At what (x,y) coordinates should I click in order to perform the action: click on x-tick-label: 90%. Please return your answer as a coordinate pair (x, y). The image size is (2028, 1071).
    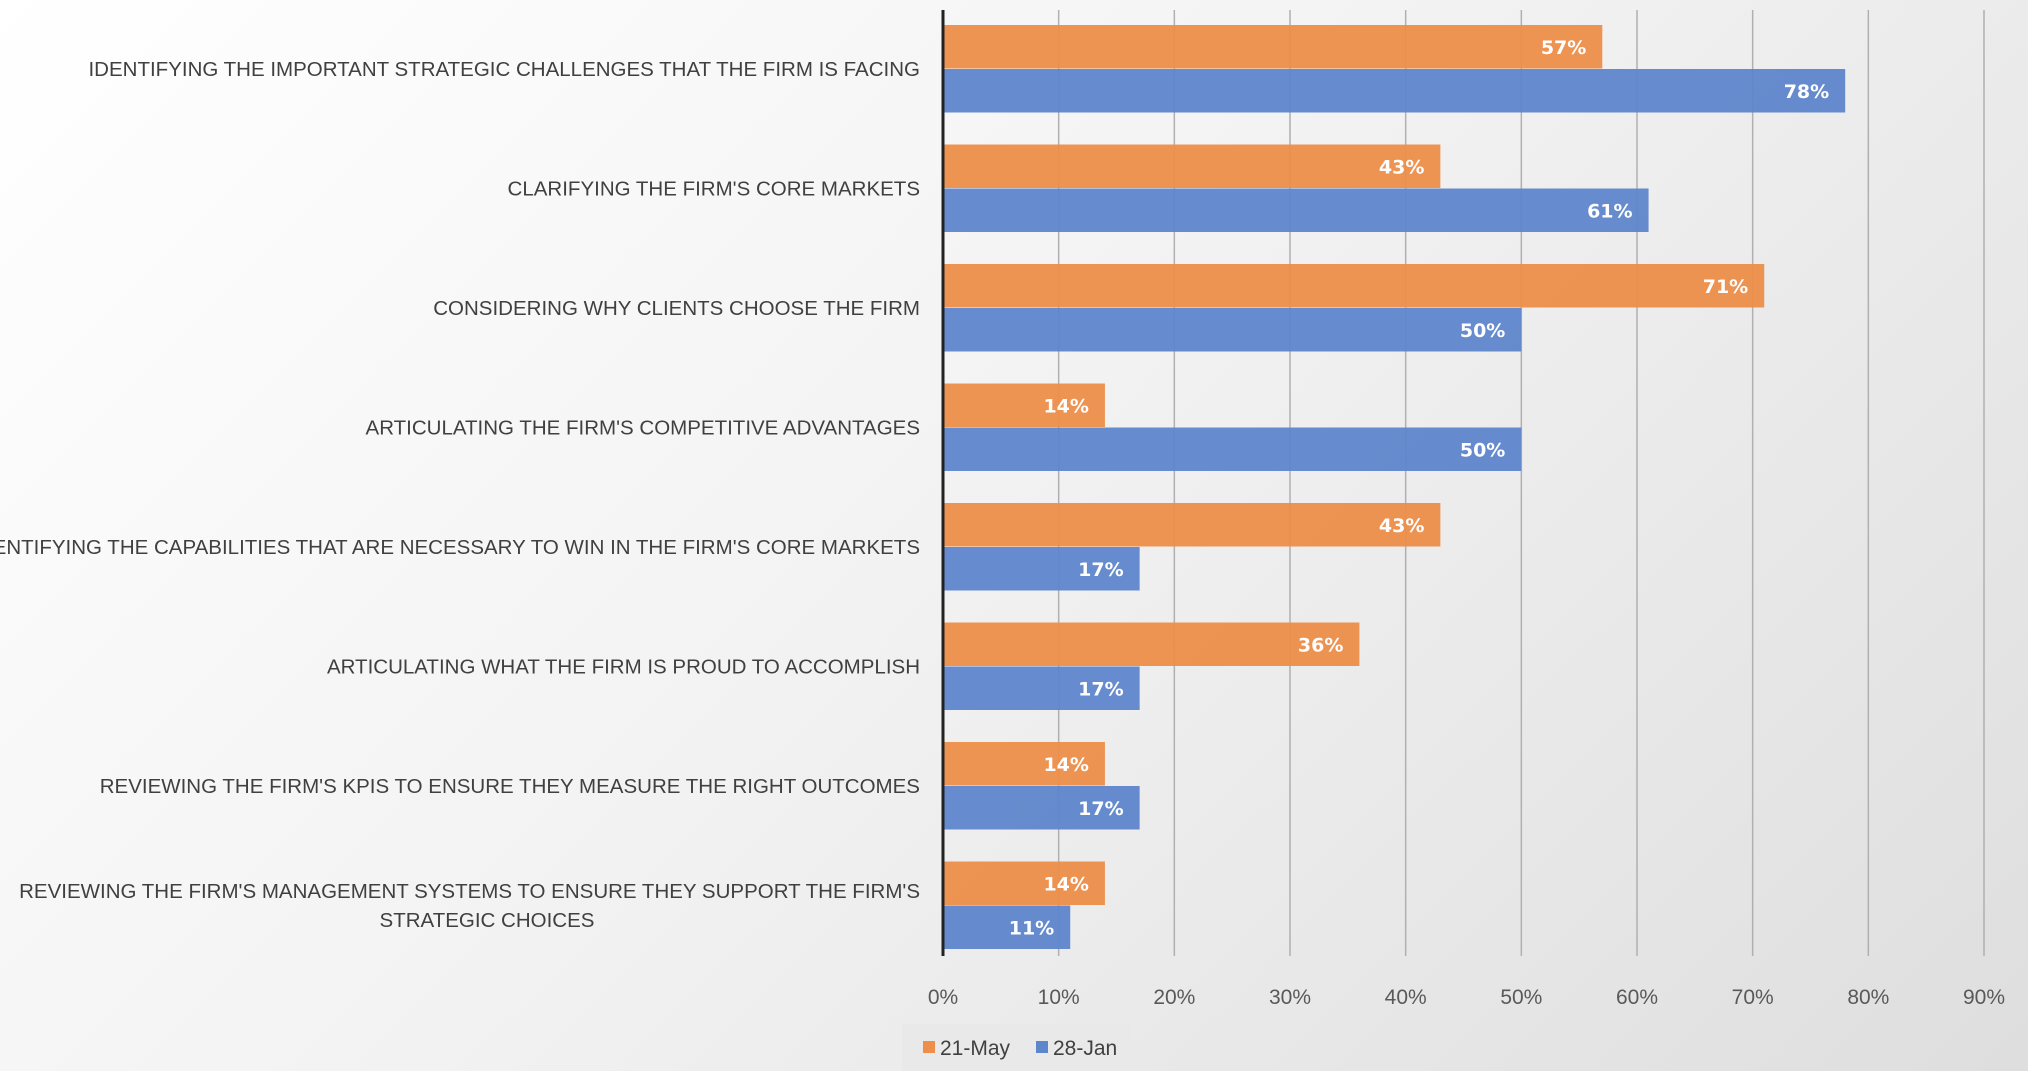
    Looking at the image, I should click on (1984, 997).